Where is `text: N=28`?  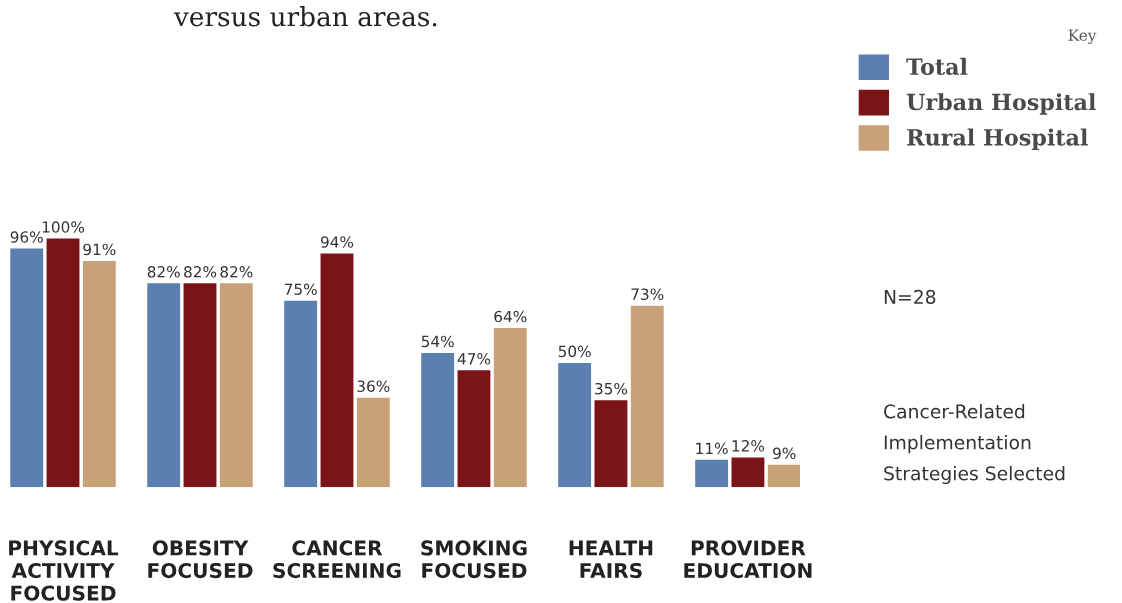
text: N=28 is located at coordinates (910, 296).